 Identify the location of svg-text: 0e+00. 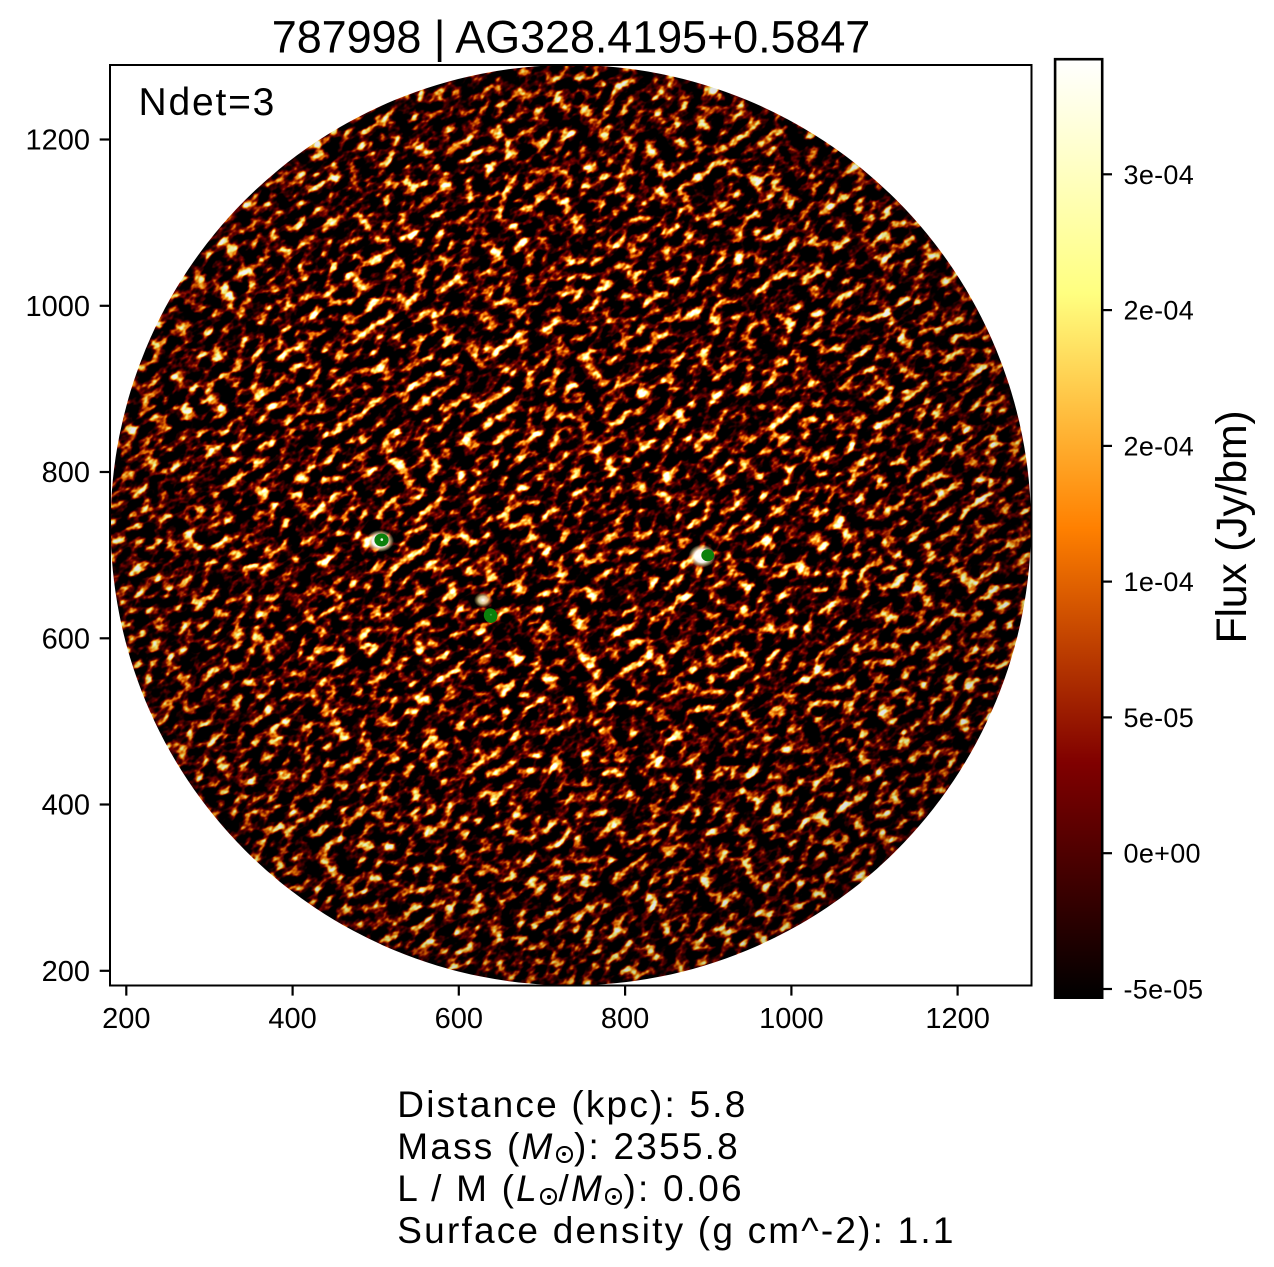
(1162, 854).